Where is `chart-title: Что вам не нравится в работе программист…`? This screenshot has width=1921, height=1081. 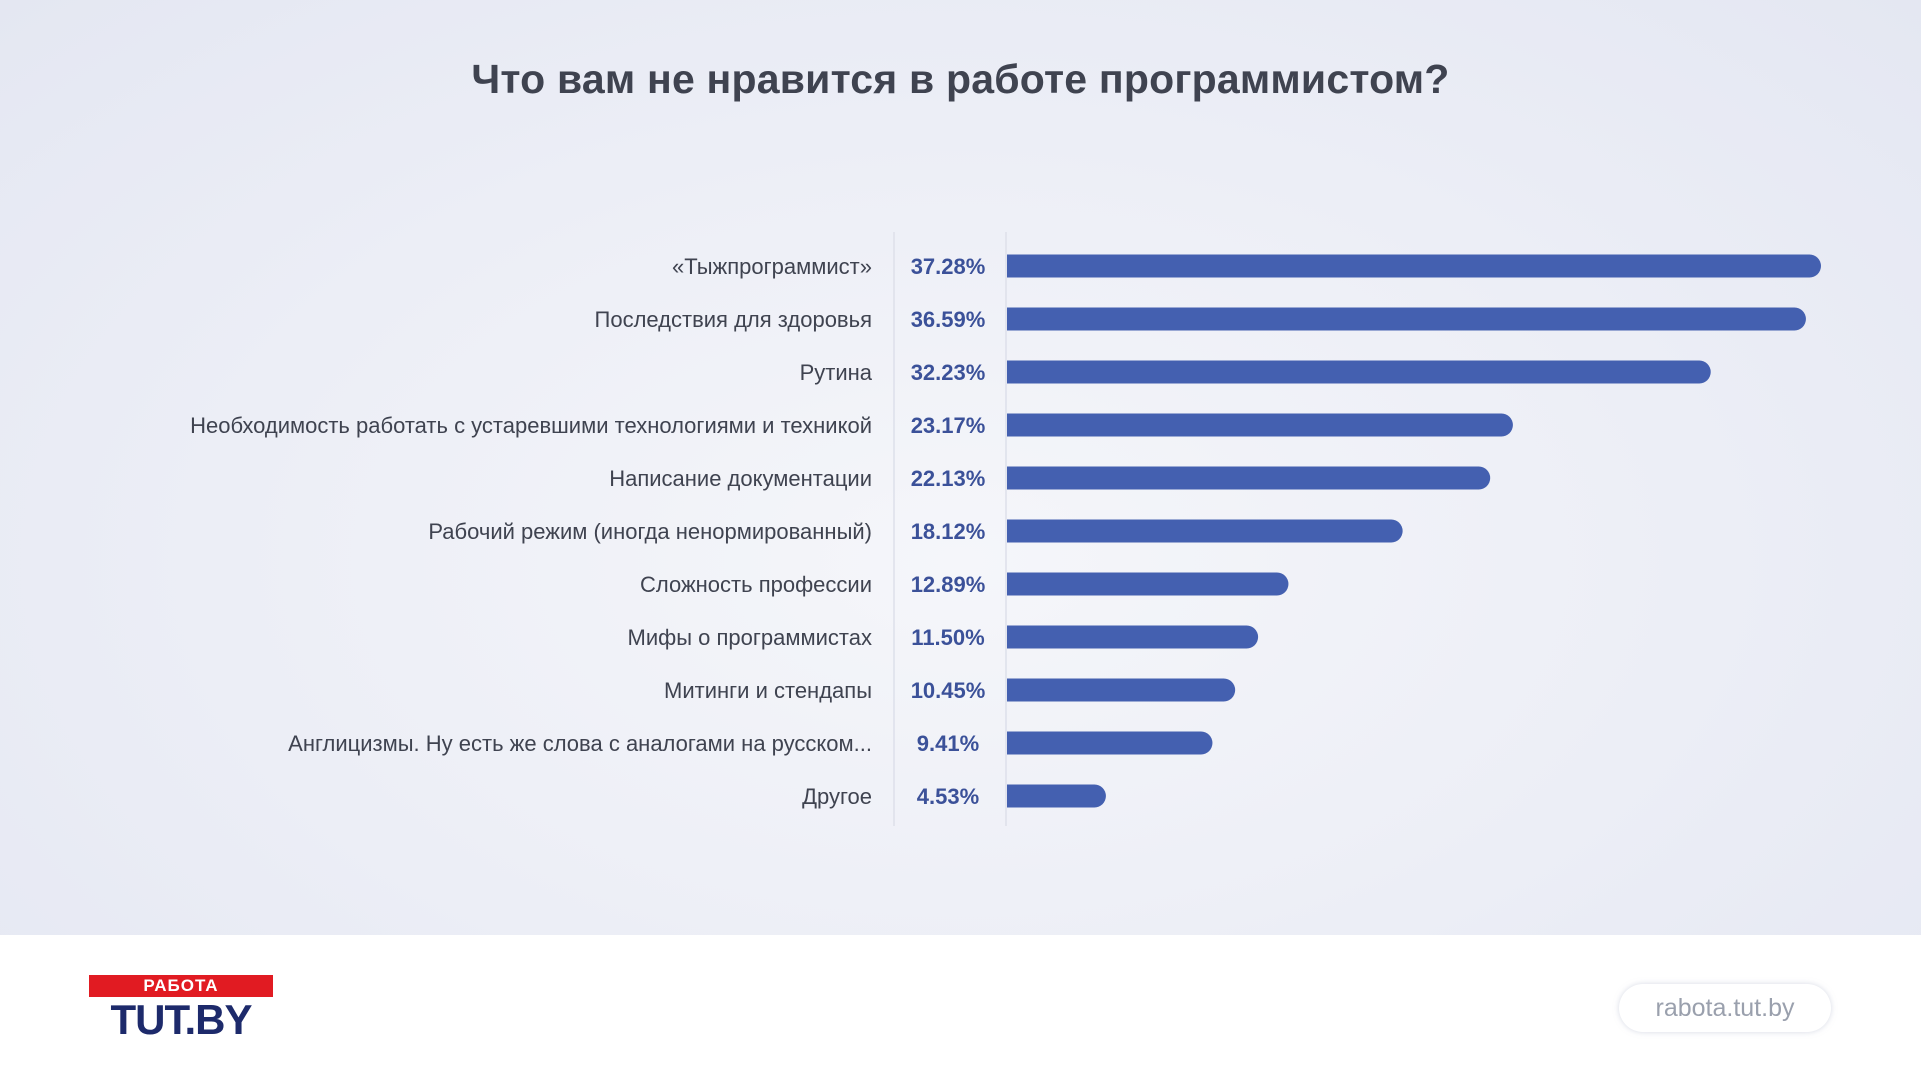 chart-title: Что вам не нравится в работе программист… is located at coordinates (960, 79).